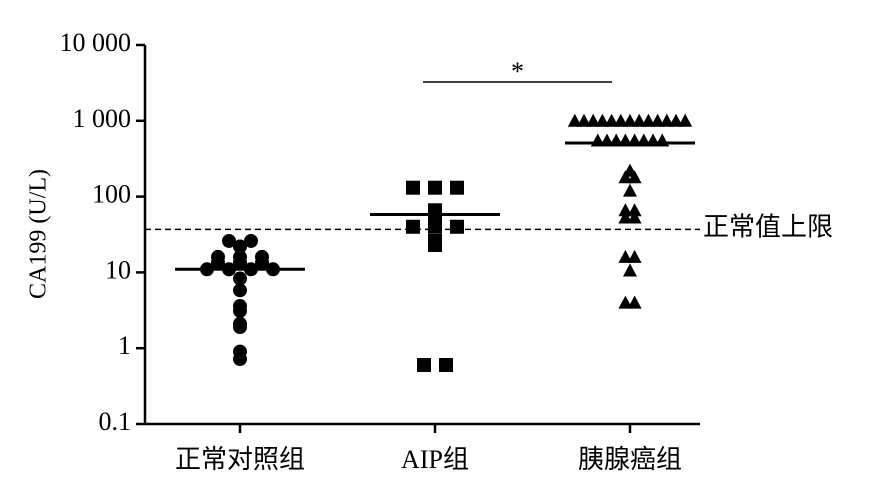  I want to click on y-tick-label: 100, so click(111, 194).